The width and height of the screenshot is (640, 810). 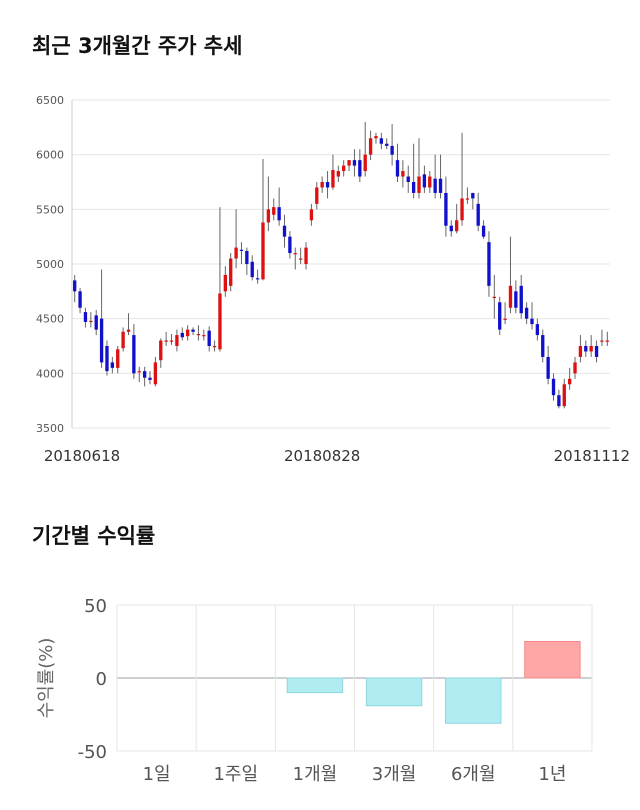 I want to click on price-x-tick-label: 20181112, so click(x=592, y=456).